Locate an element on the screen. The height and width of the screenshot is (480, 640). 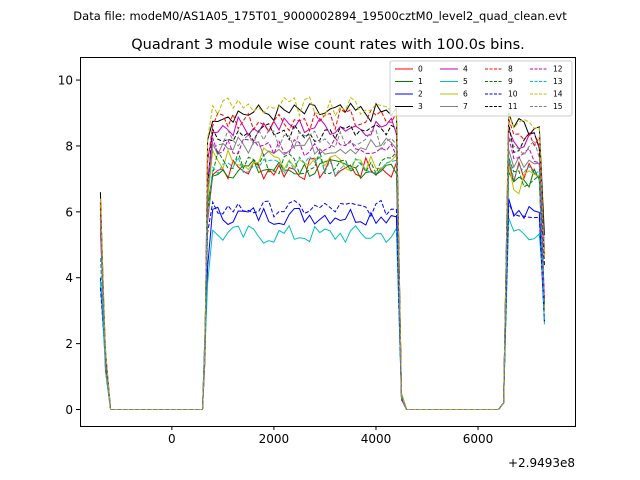
legend-entry-1: 1 is located at coordinates (409, 81).